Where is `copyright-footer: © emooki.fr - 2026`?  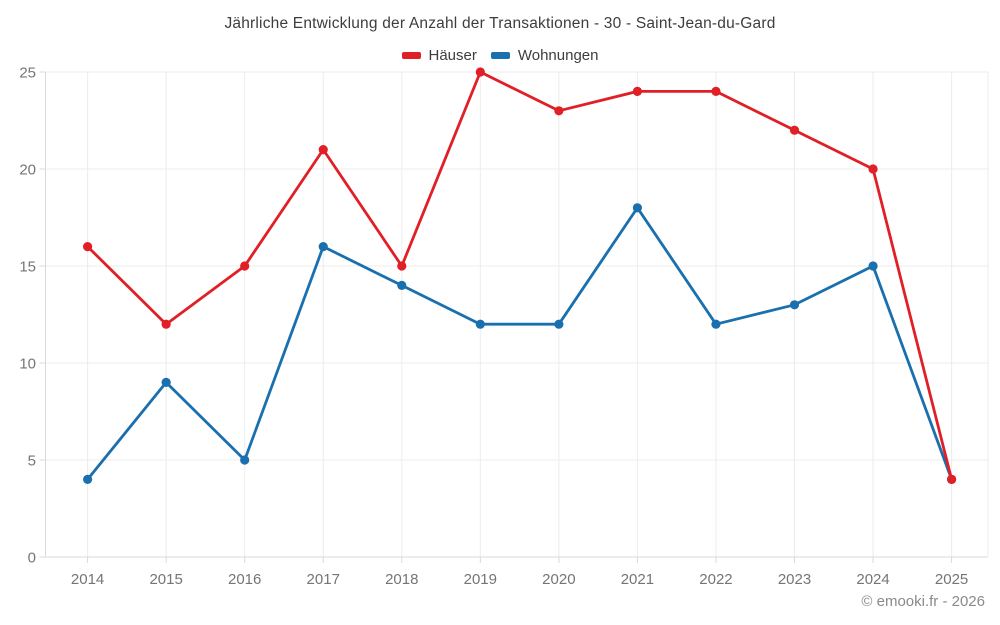 copyright-footer: © emooki.fr - 2026 is located at coordinates (923, 601).